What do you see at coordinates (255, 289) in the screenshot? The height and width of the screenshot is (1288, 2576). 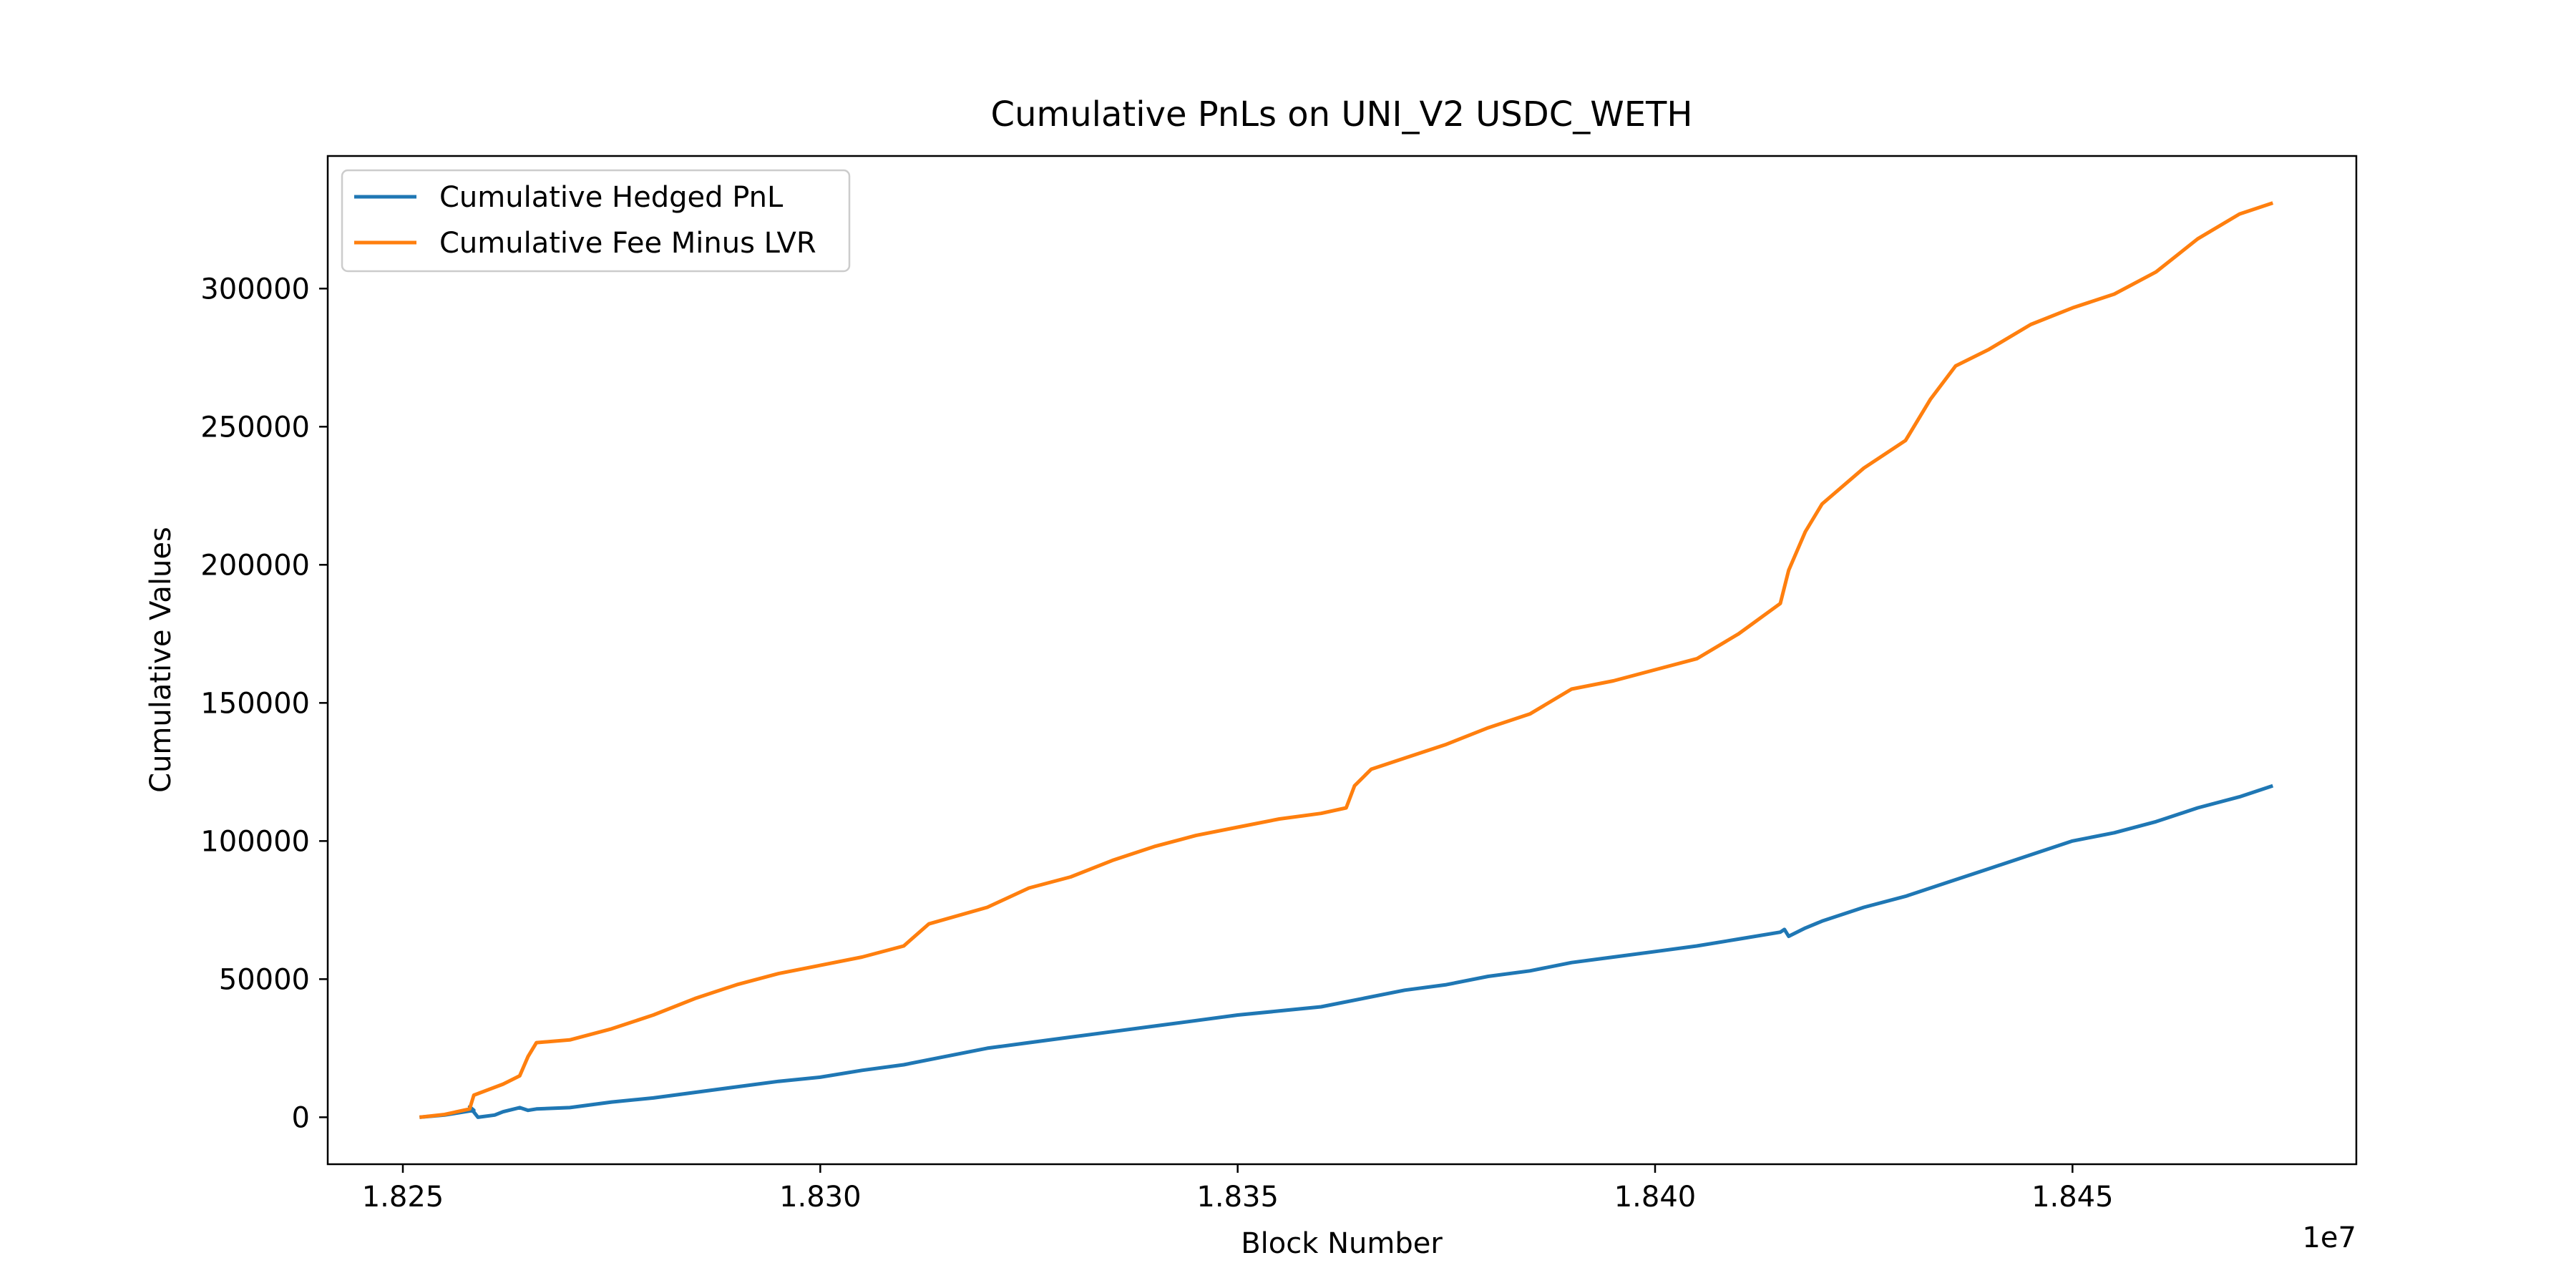 I see `y-tick-label: 300000` at bounding box center [255, 289].